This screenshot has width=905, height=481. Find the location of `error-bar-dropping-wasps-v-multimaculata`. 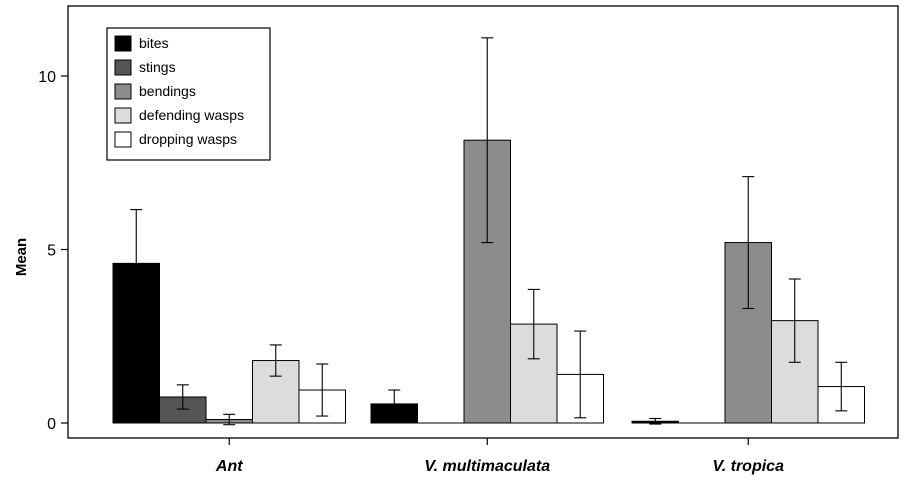

error-bar-dropping-wasps-v-multimaculata is located at coordinates (580, 374).